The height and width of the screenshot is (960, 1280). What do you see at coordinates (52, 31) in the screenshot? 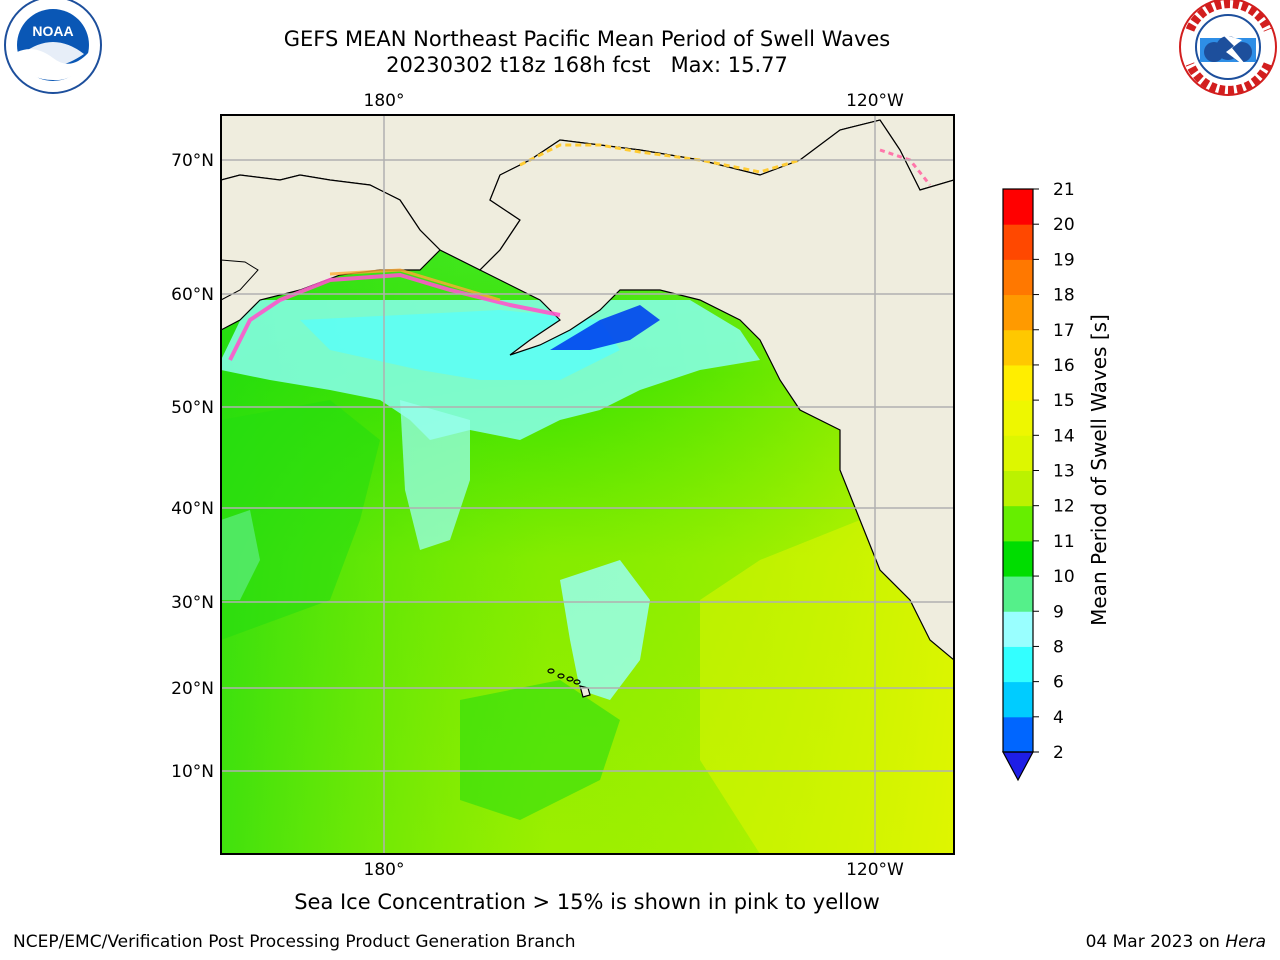
I see `noaa-logo-text: NOAA` at bounding box center [52, 31].